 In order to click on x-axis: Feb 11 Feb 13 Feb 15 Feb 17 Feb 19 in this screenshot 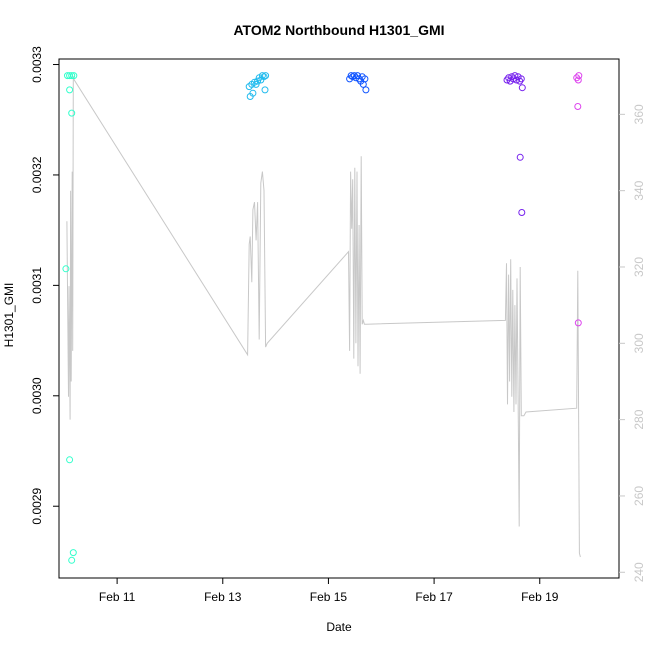, I will do `click(329, 591)`.